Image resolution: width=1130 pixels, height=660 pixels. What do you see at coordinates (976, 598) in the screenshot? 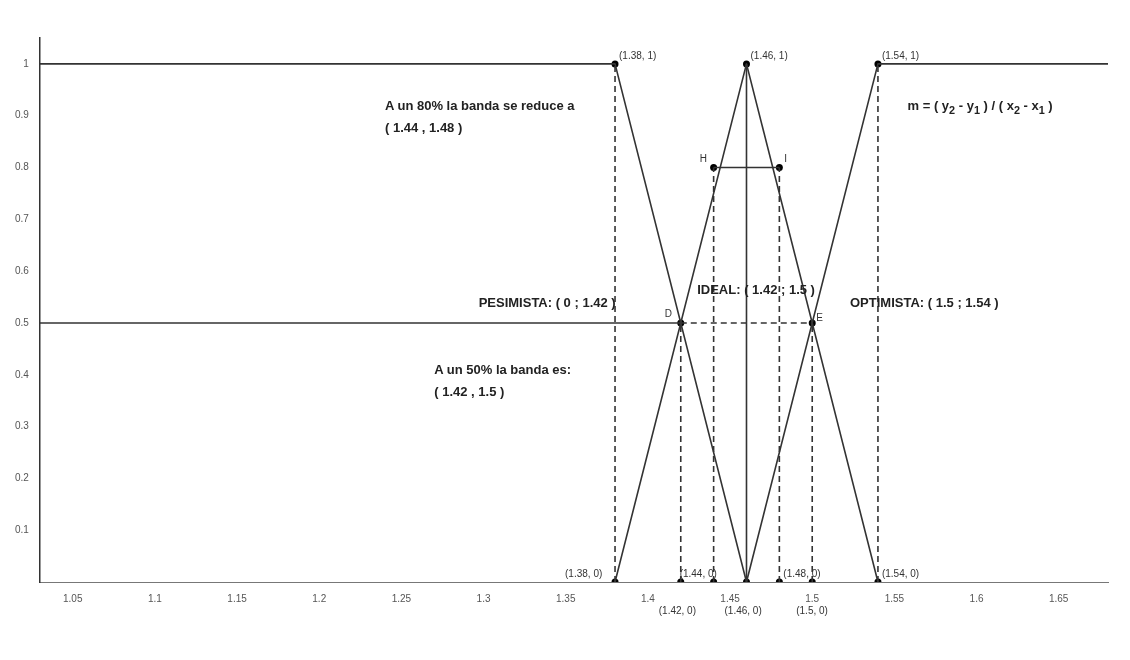
I see `x-tick-label: 1.6` at bounding box center [976, 598].